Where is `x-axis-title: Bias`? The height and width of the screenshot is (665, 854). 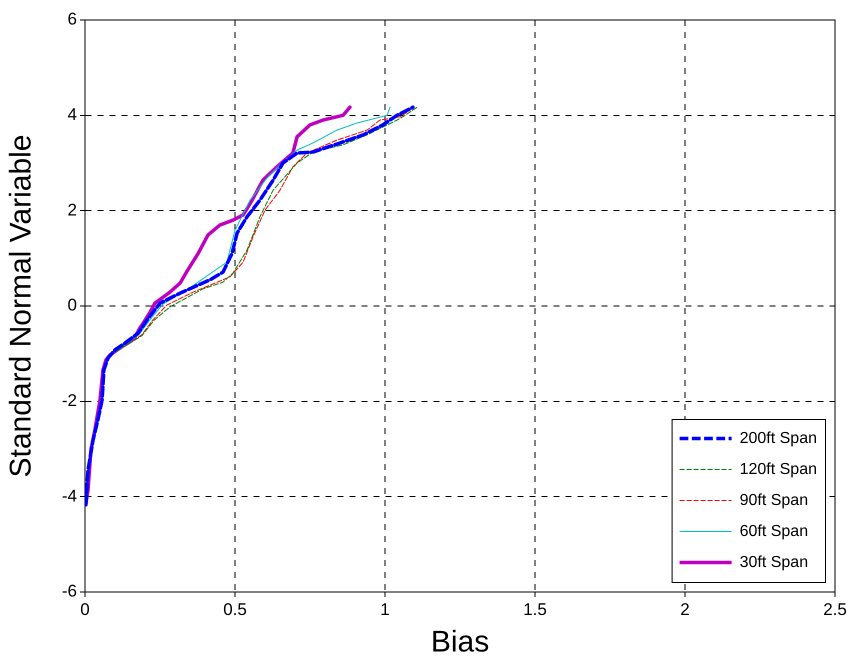 x-axis-title: Bias is located at coordinates (460, 641).